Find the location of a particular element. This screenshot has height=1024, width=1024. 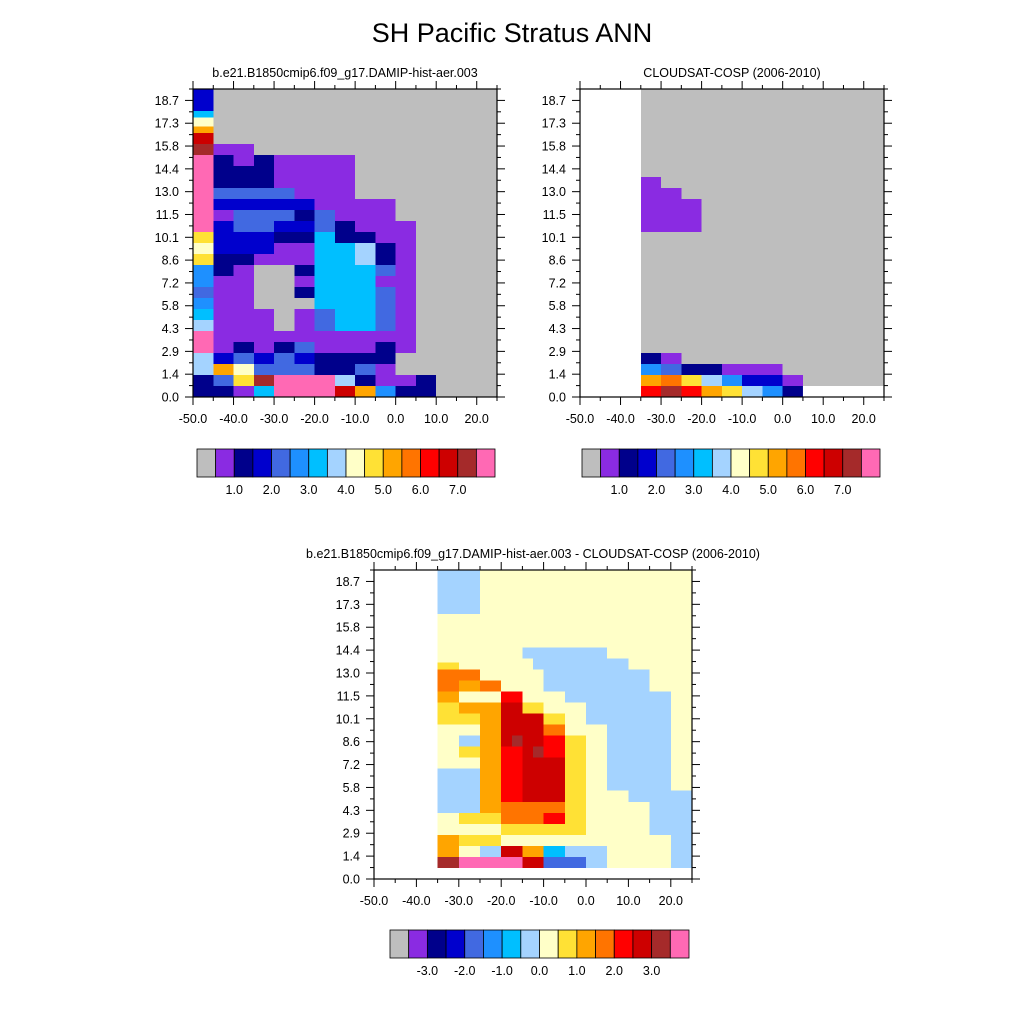

x-tick-label: 20.0 is located at coordinates (671, 901).